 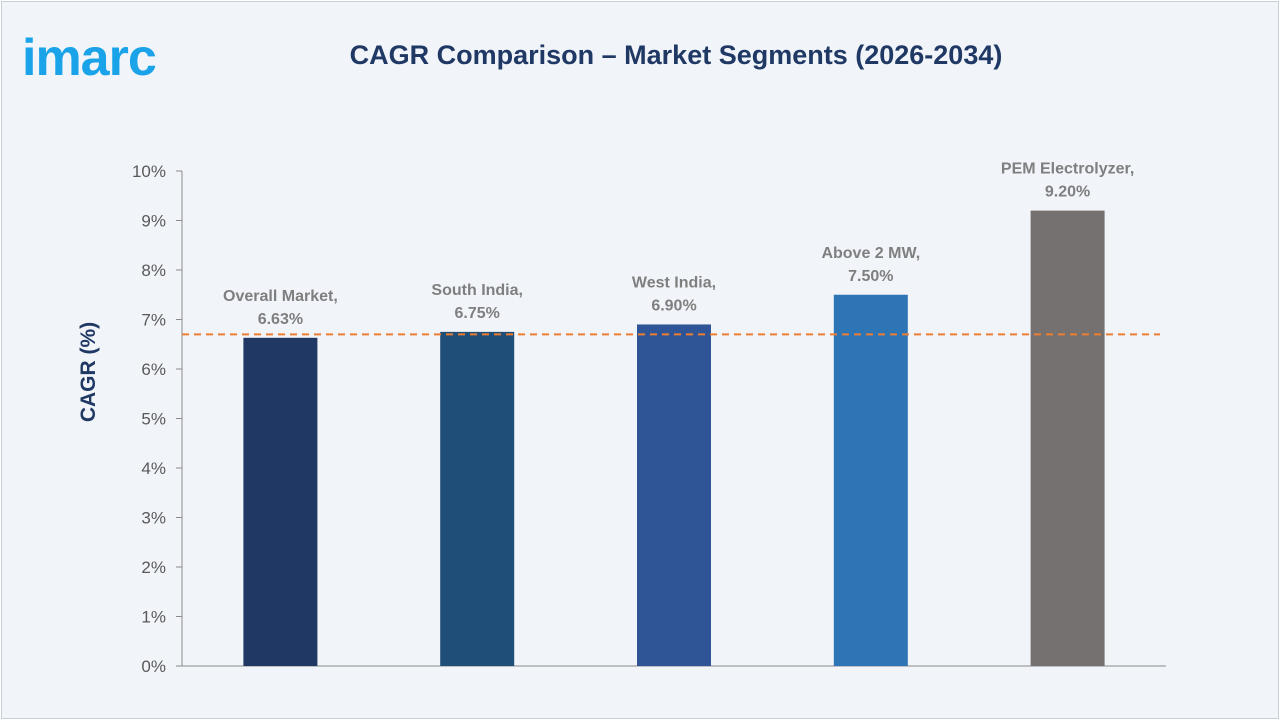 I want to click on y-tick-label: 1%, so click(x=153, y=617).